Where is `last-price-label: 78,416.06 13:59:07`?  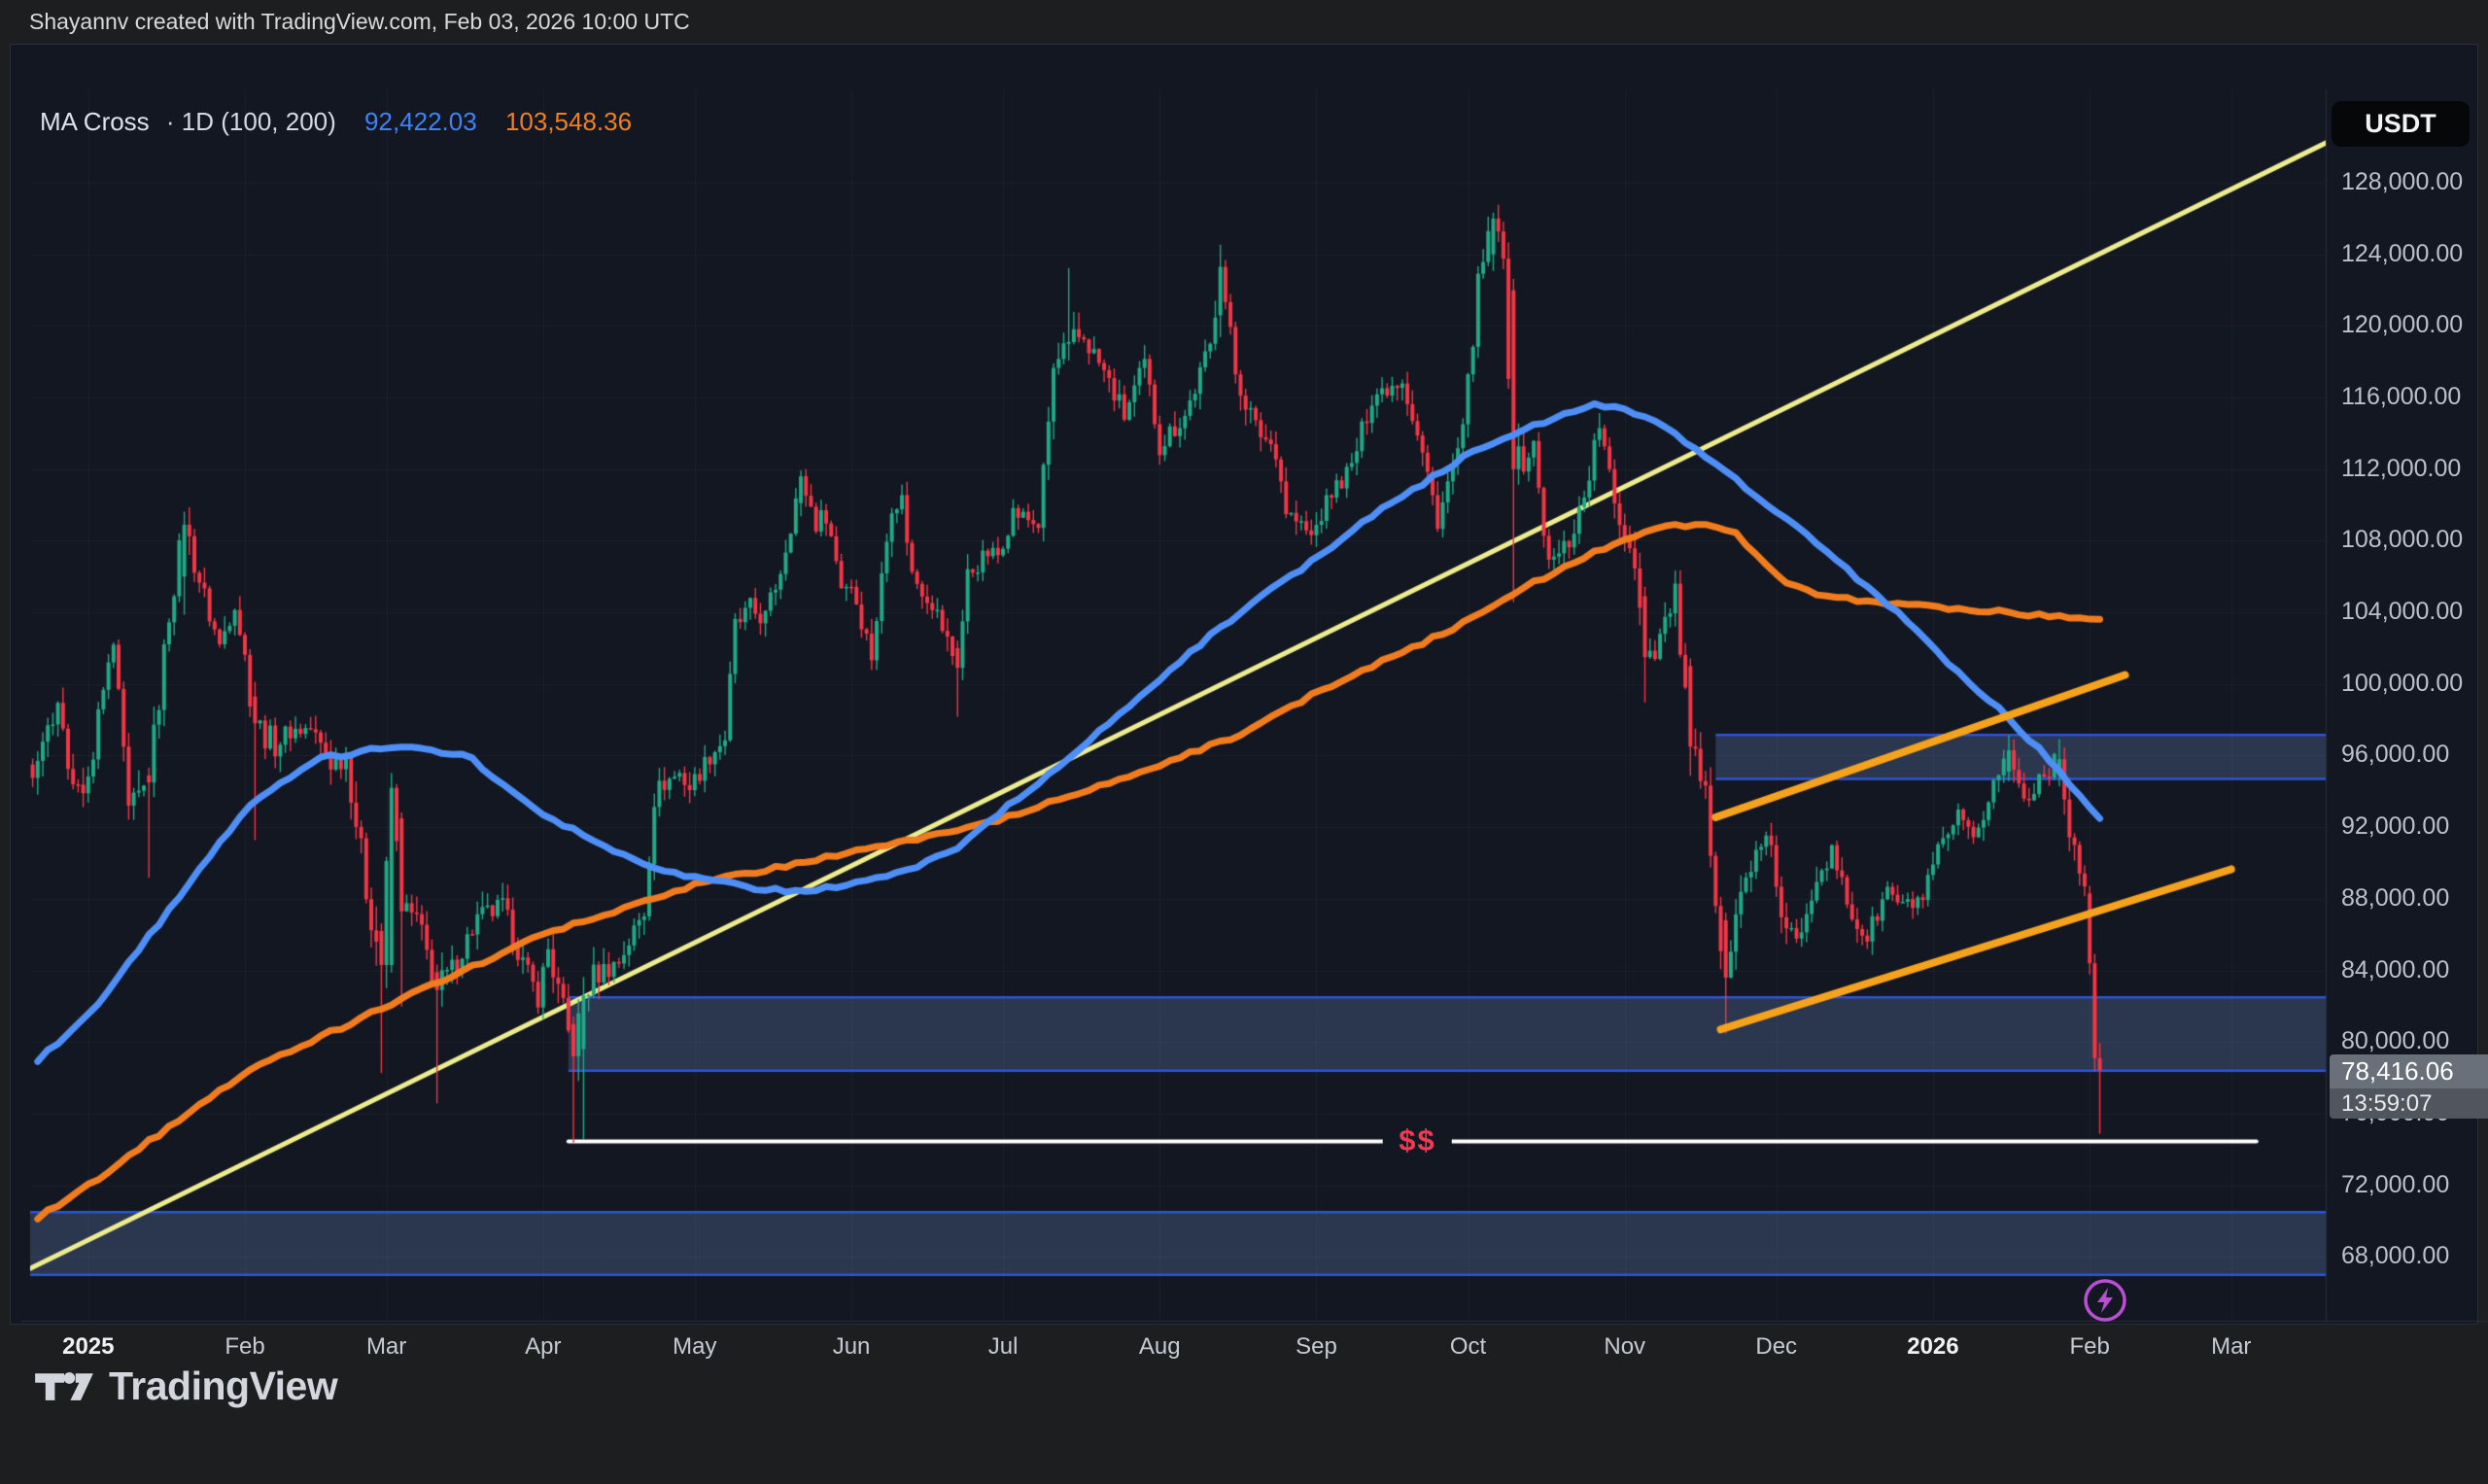 last-price-label: 78,416.06 13:59:07 is located at coordinates (2409, 1086).